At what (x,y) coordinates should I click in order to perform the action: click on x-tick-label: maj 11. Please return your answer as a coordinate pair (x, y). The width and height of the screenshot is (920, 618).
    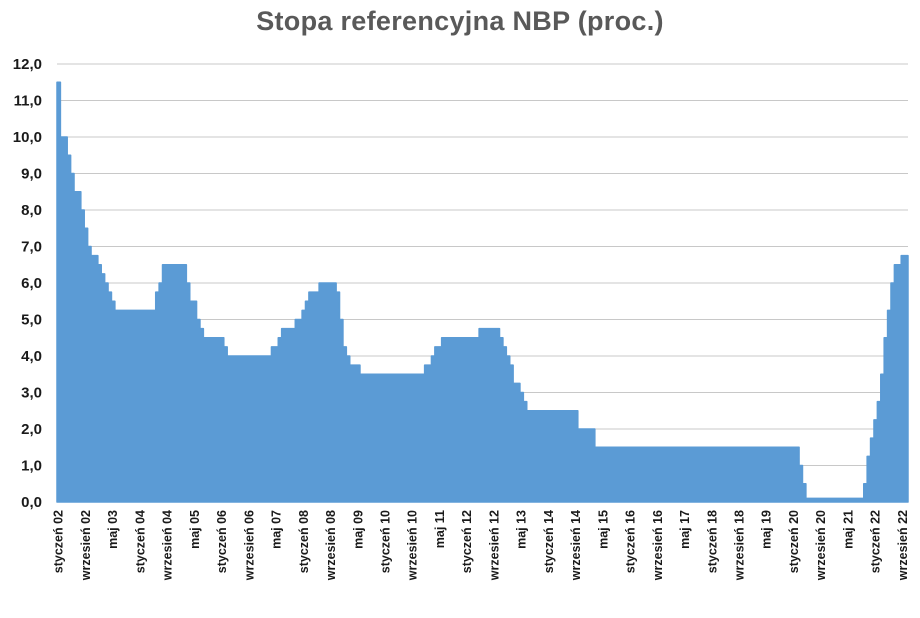
    Looking at the image, I should click on (440, 529).